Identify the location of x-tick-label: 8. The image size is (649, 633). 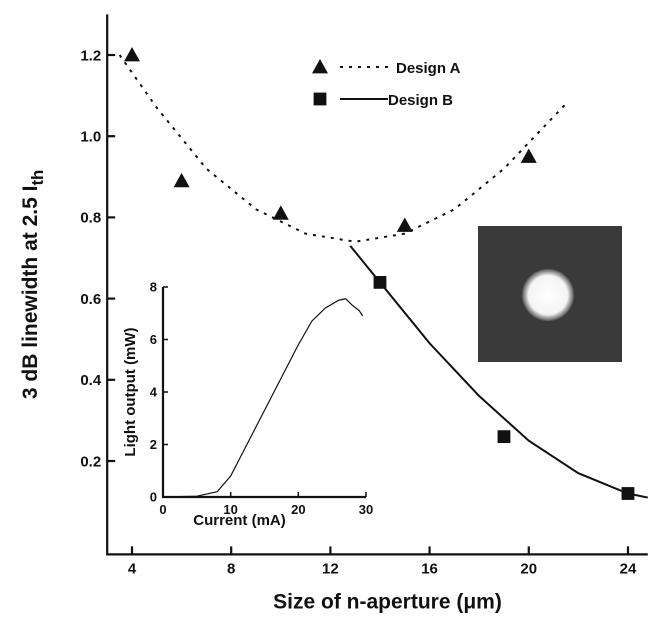
(231, 568).